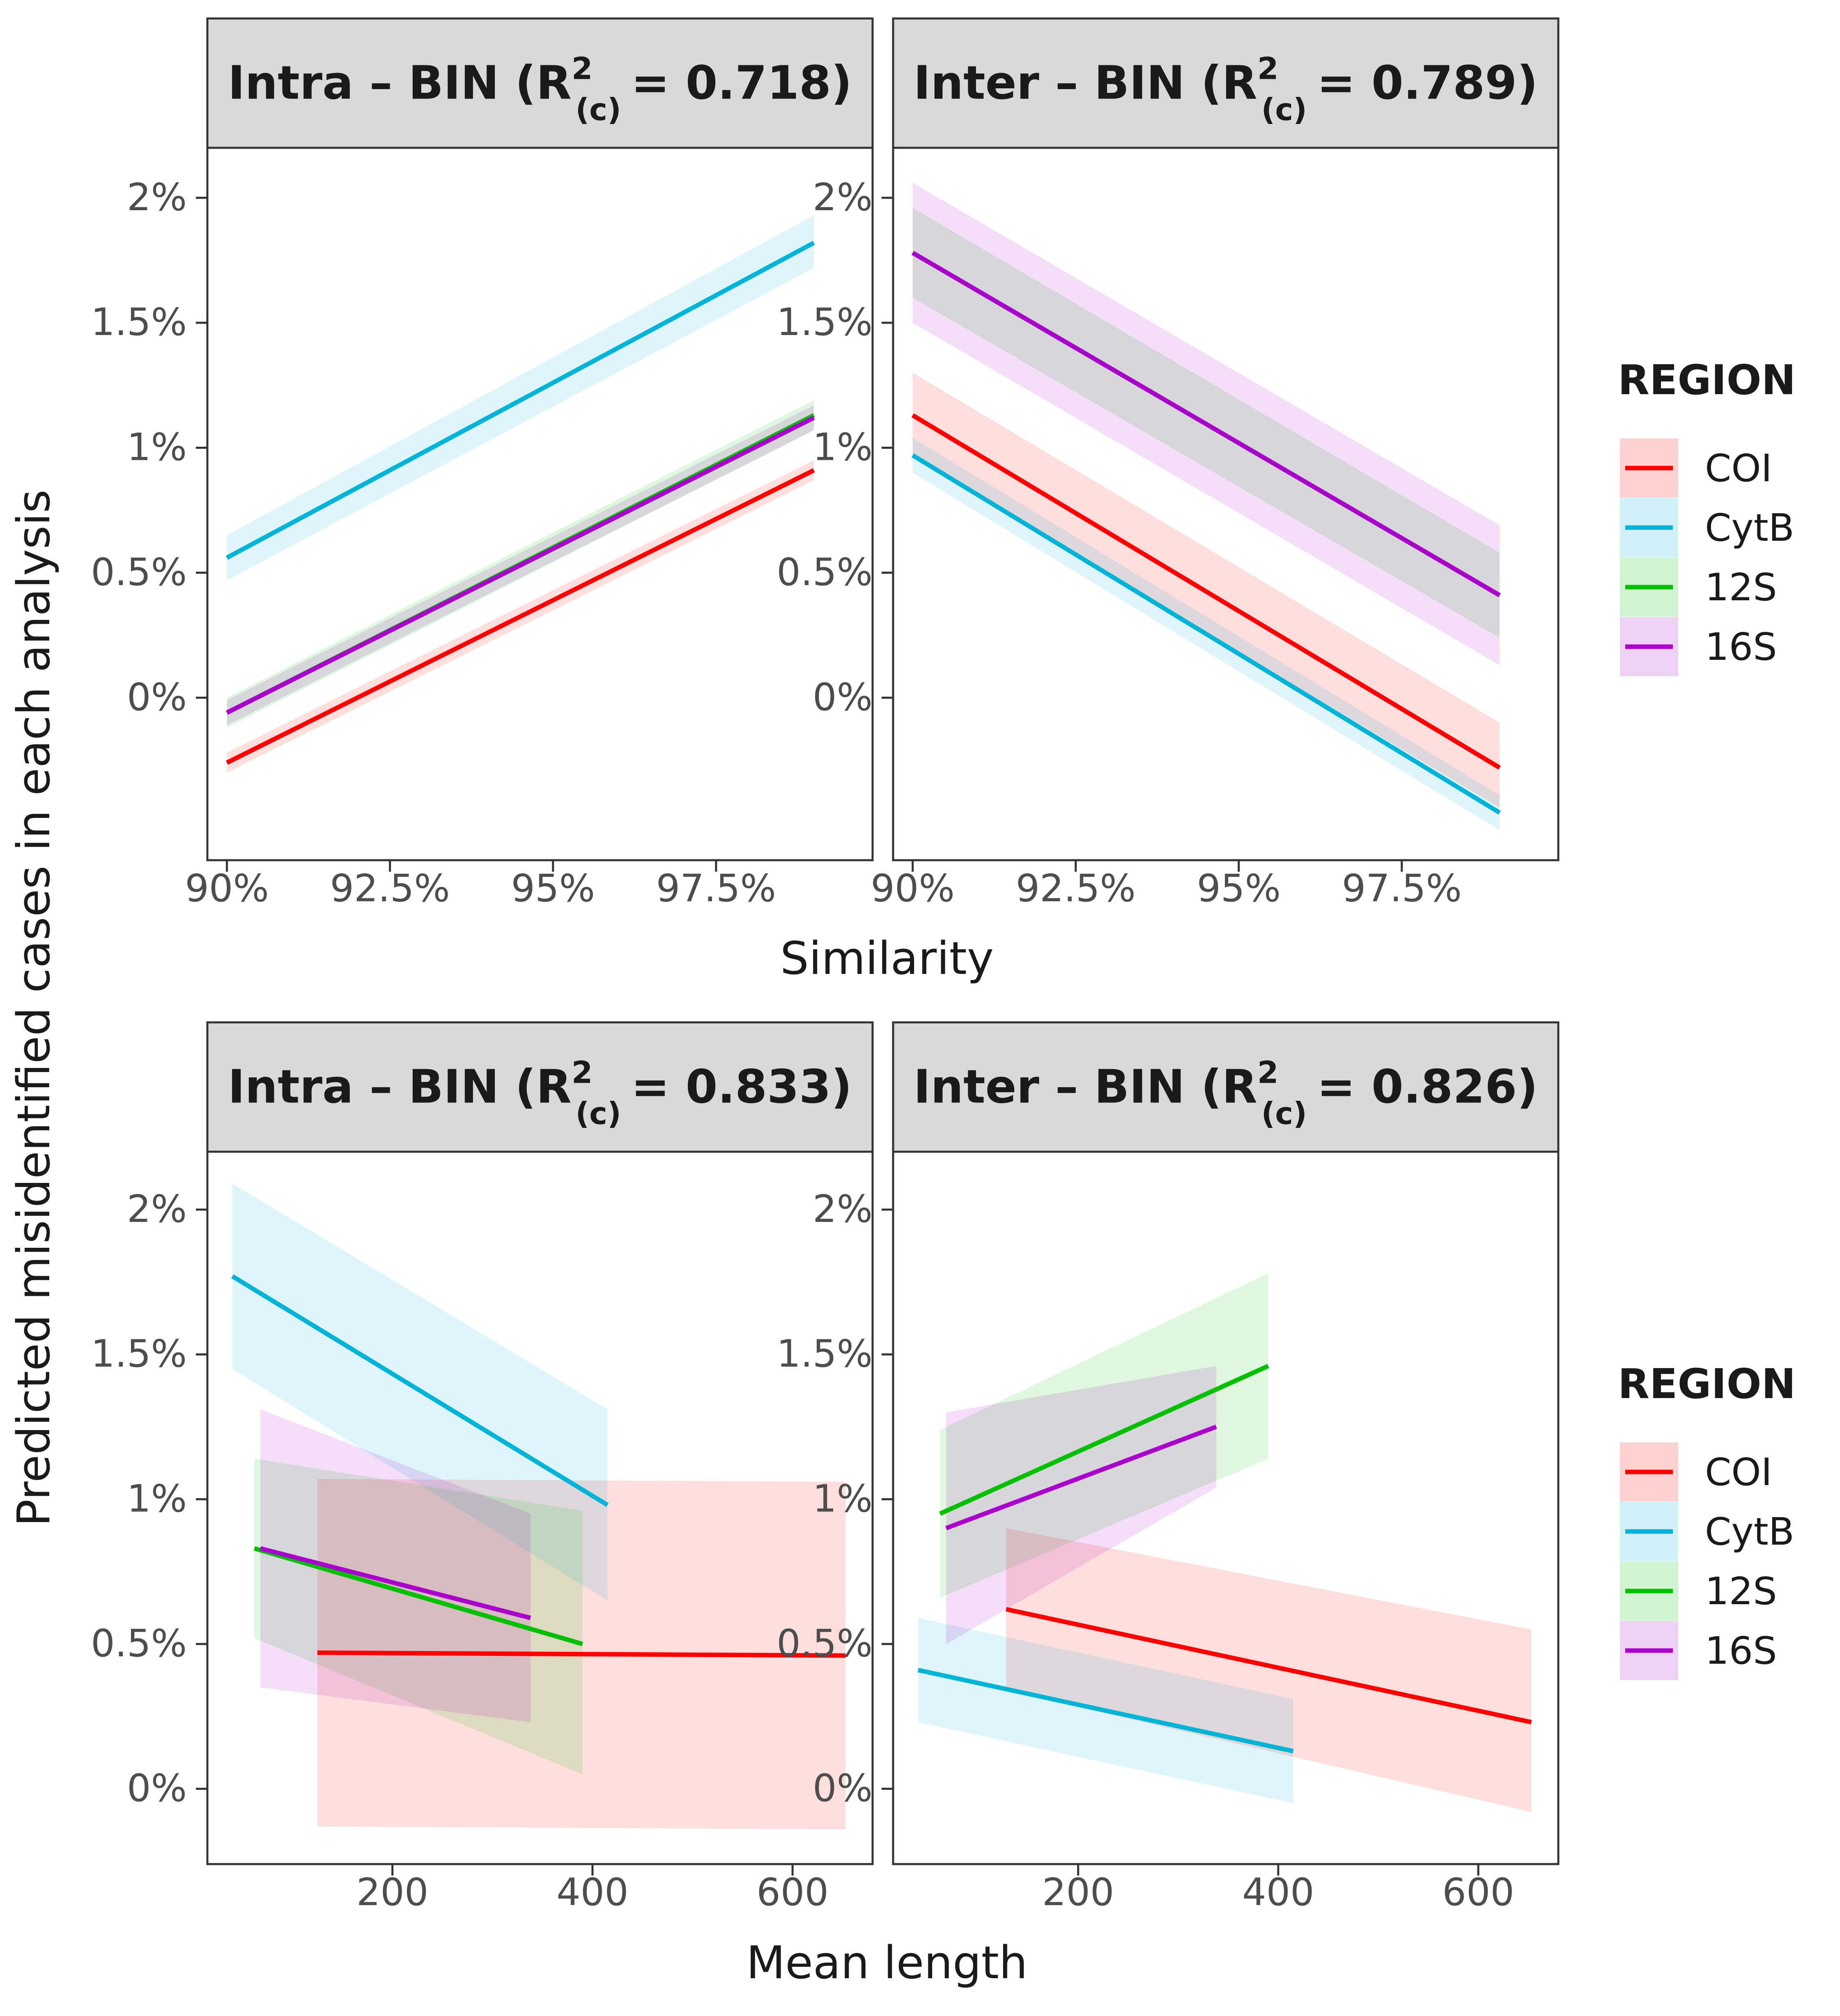 The height and width of the screenshot is (2016, 1840). What do you see at coordinates (1085, 1087) in the screenshot?
I see `strip-prefix: Inter – BIN (R` at bounding box center [1085, 1087].